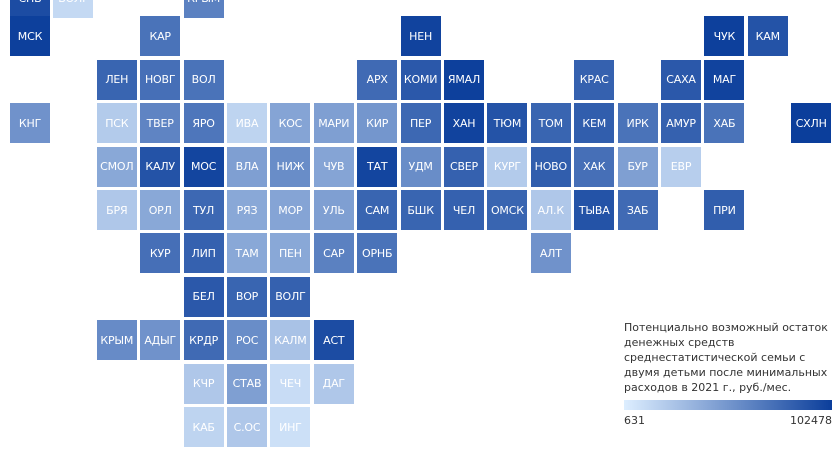 Image resolution: width=840 pixels, height=450 pixels. What do you see at coordinates (203, 383) in the screenshot?
I see `region-tile: КЧР` at bounding box center [203, 383].